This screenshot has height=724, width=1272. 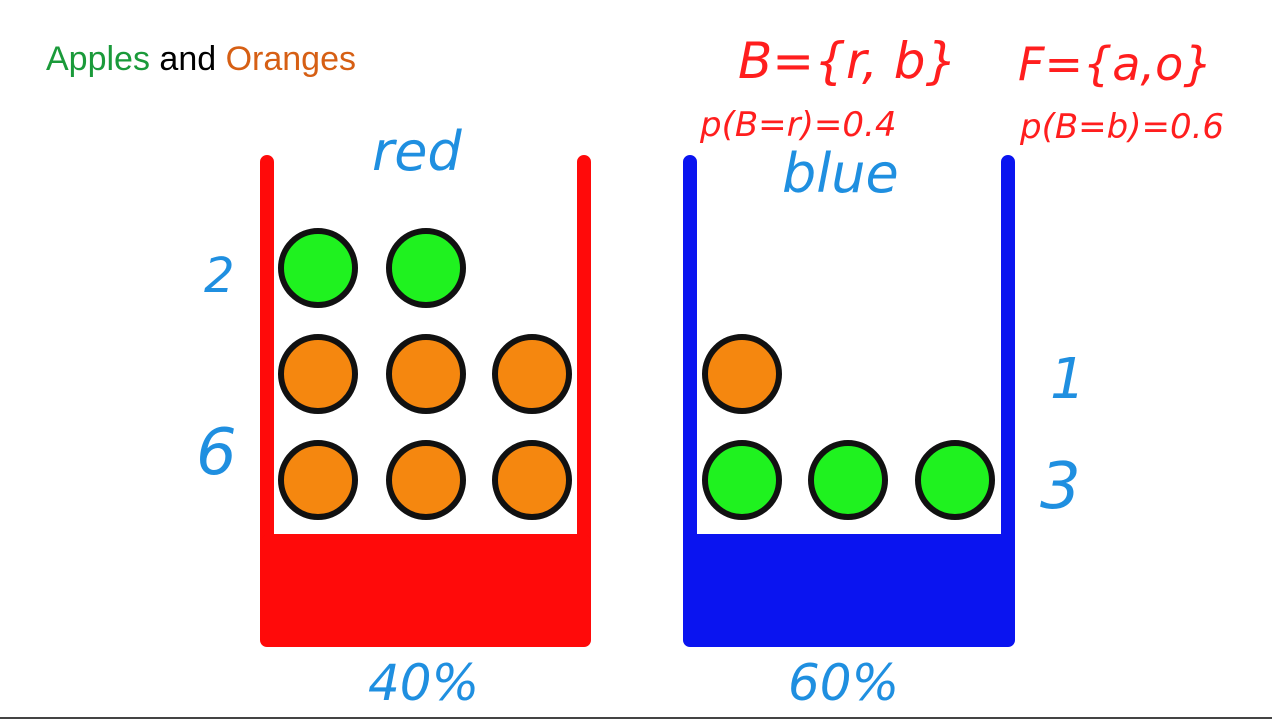 I want to click on blue-box-label: blue, so click(x=840, y=173).